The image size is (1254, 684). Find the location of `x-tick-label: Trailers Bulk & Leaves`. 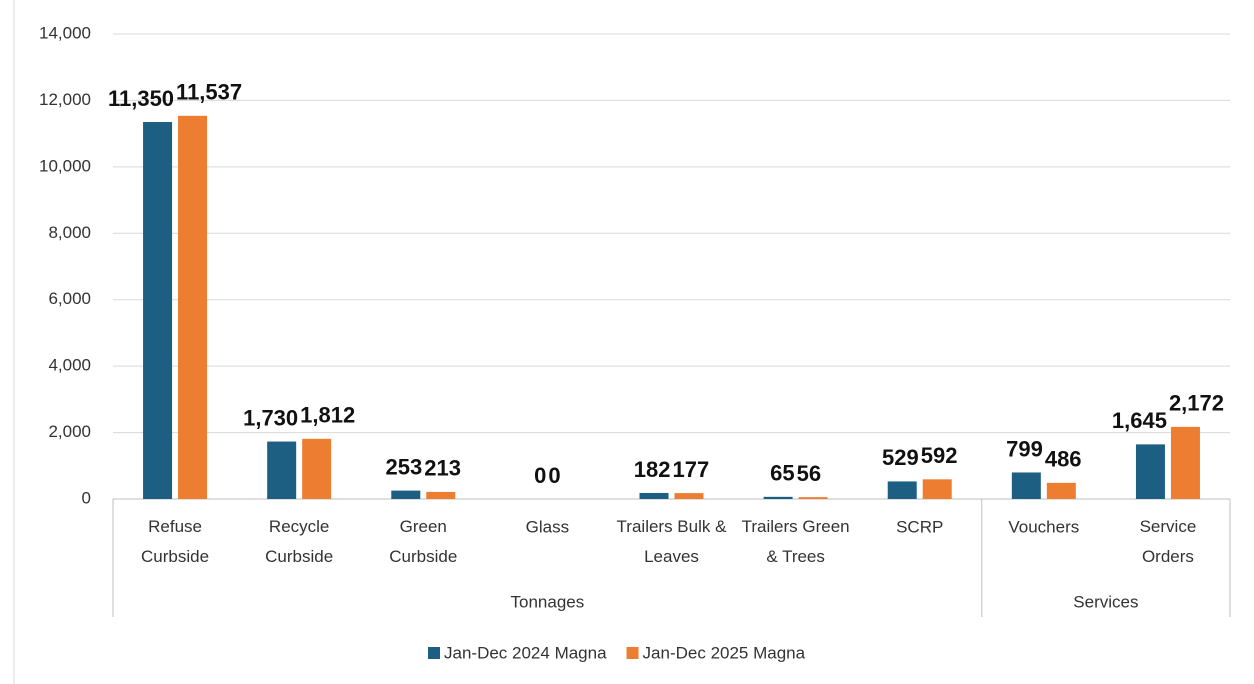

x-tick-label: Trailers Bulk & Leaves is located at coordinates (672, 541).